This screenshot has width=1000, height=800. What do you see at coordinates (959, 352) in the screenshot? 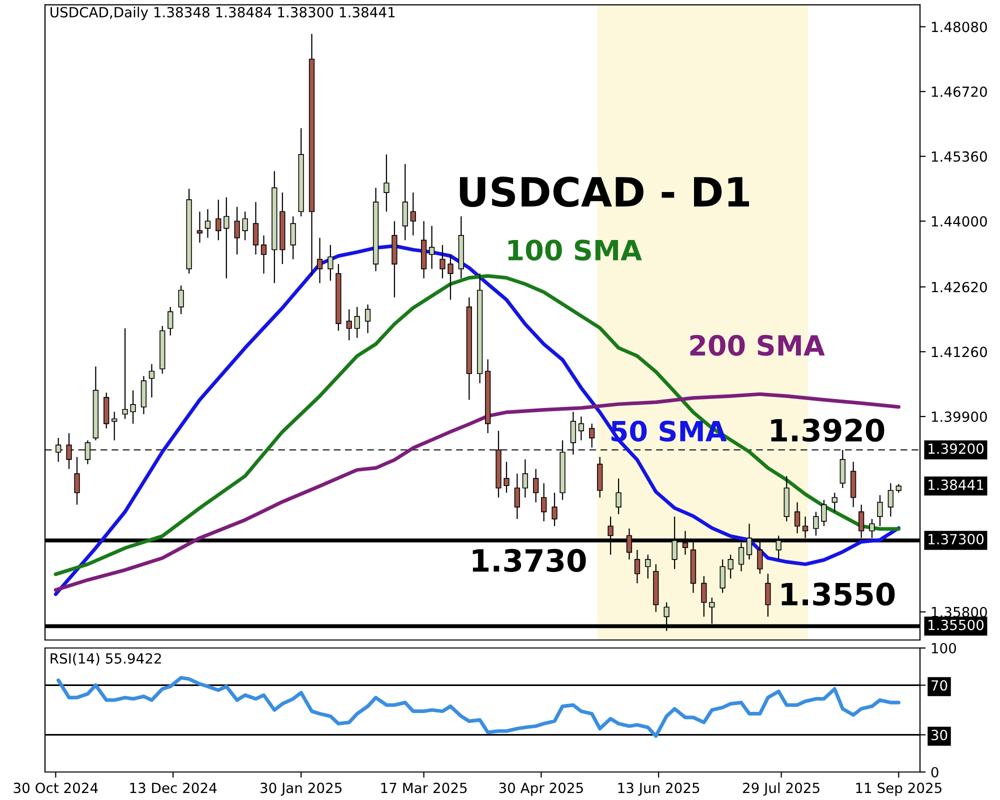
I see `y-tick-label: 1.41260` at bounding box center [959, 352].